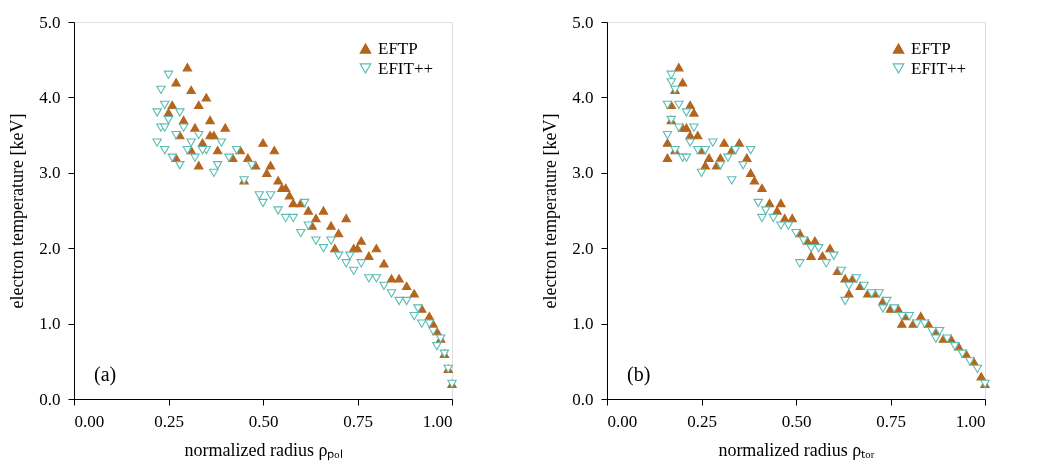 This screenshot has height=472, width=1038. What do you see at coordinates (639, 374) in the screenshot?
I see `annotation: (b)` at bounding box center [639, 374].